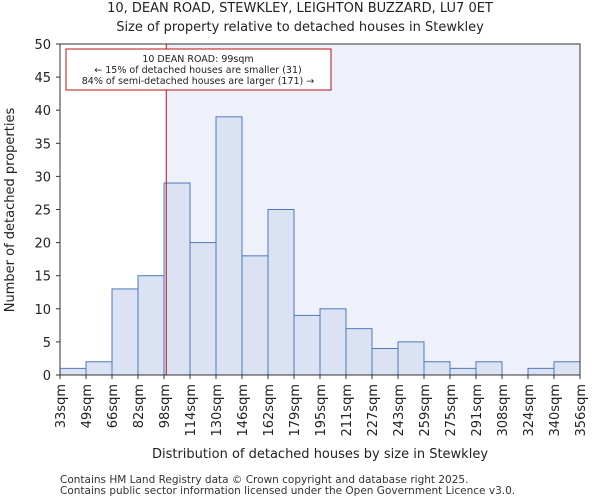 The image size is (600, 500). What do you see at coordinates (321, 410) in the screenshot?
I see `x-tick-label: 195sqm` at bounding box center [321, 410].